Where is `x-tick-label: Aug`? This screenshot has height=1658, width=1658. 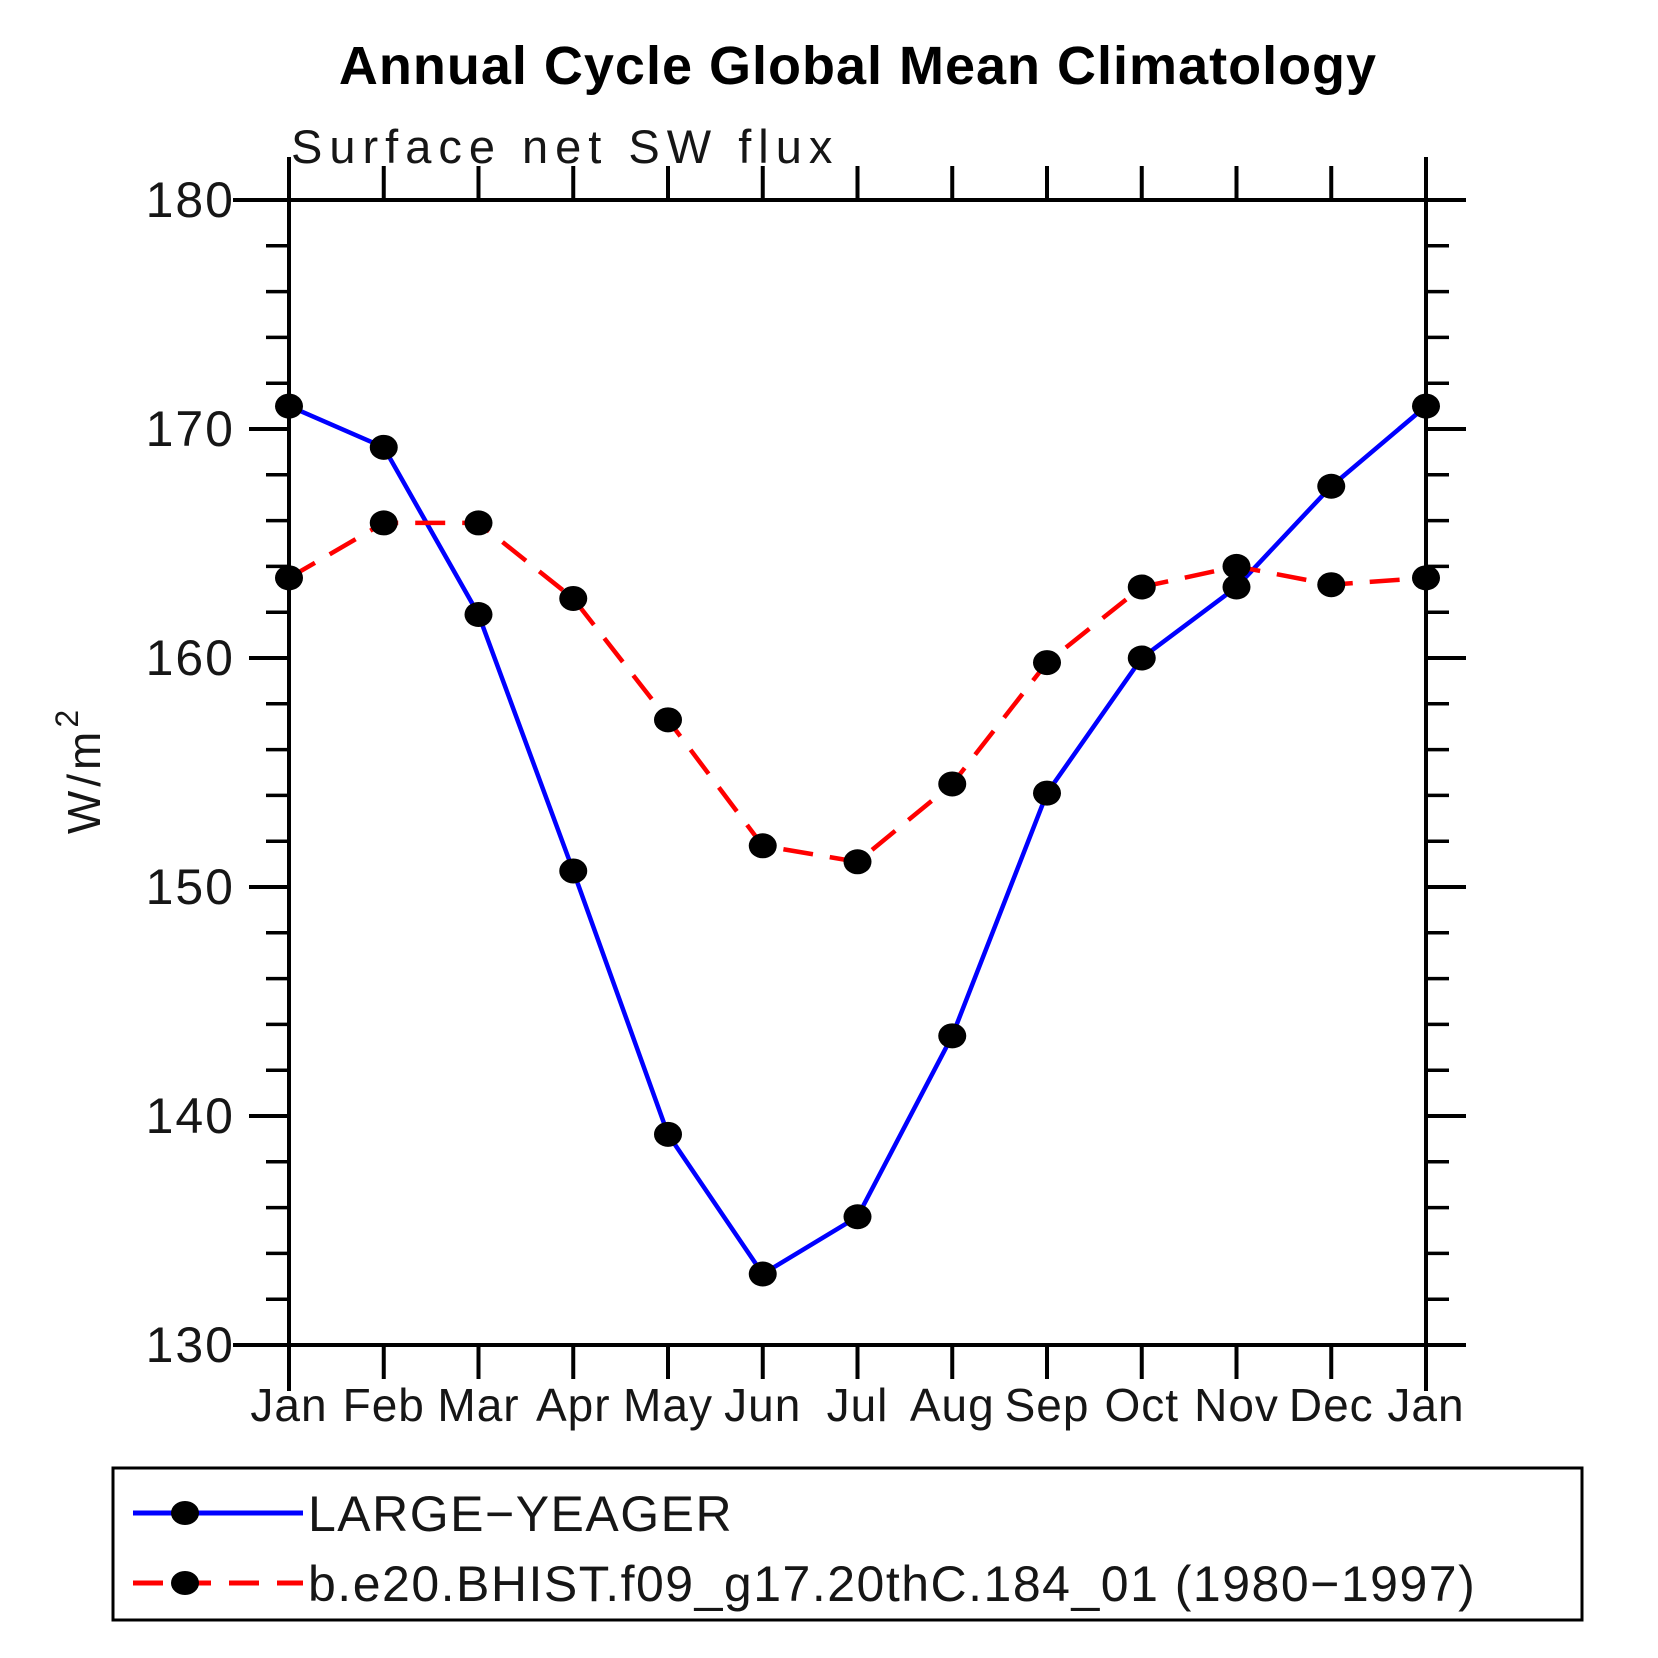
x-tick-label: Aug is located at coordinates (952, 1405).